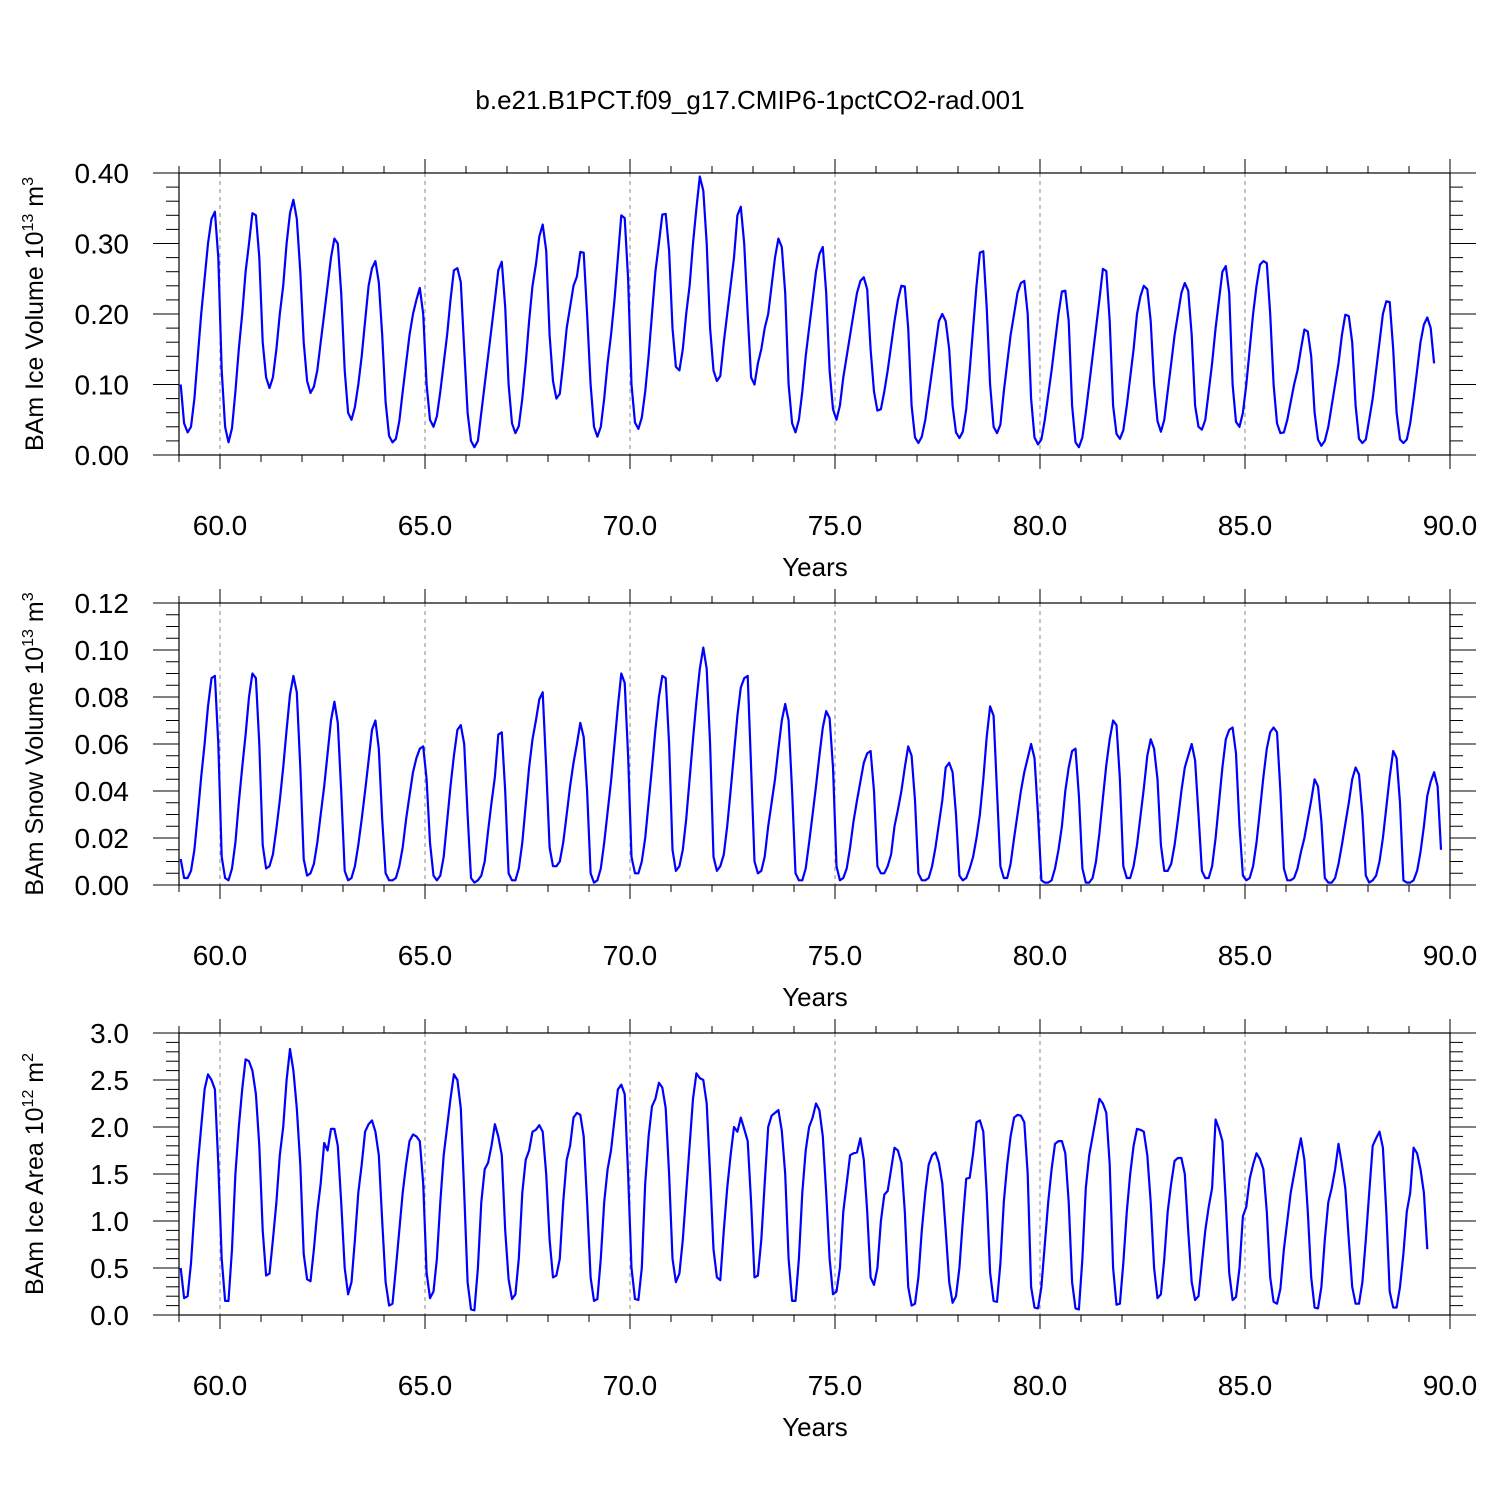  What do you see at coordinates (34, 1174) in the screenshot?
I see `y-axis-label: BAm Ice Area 1012 m2` at bounding box center [34, 1174].